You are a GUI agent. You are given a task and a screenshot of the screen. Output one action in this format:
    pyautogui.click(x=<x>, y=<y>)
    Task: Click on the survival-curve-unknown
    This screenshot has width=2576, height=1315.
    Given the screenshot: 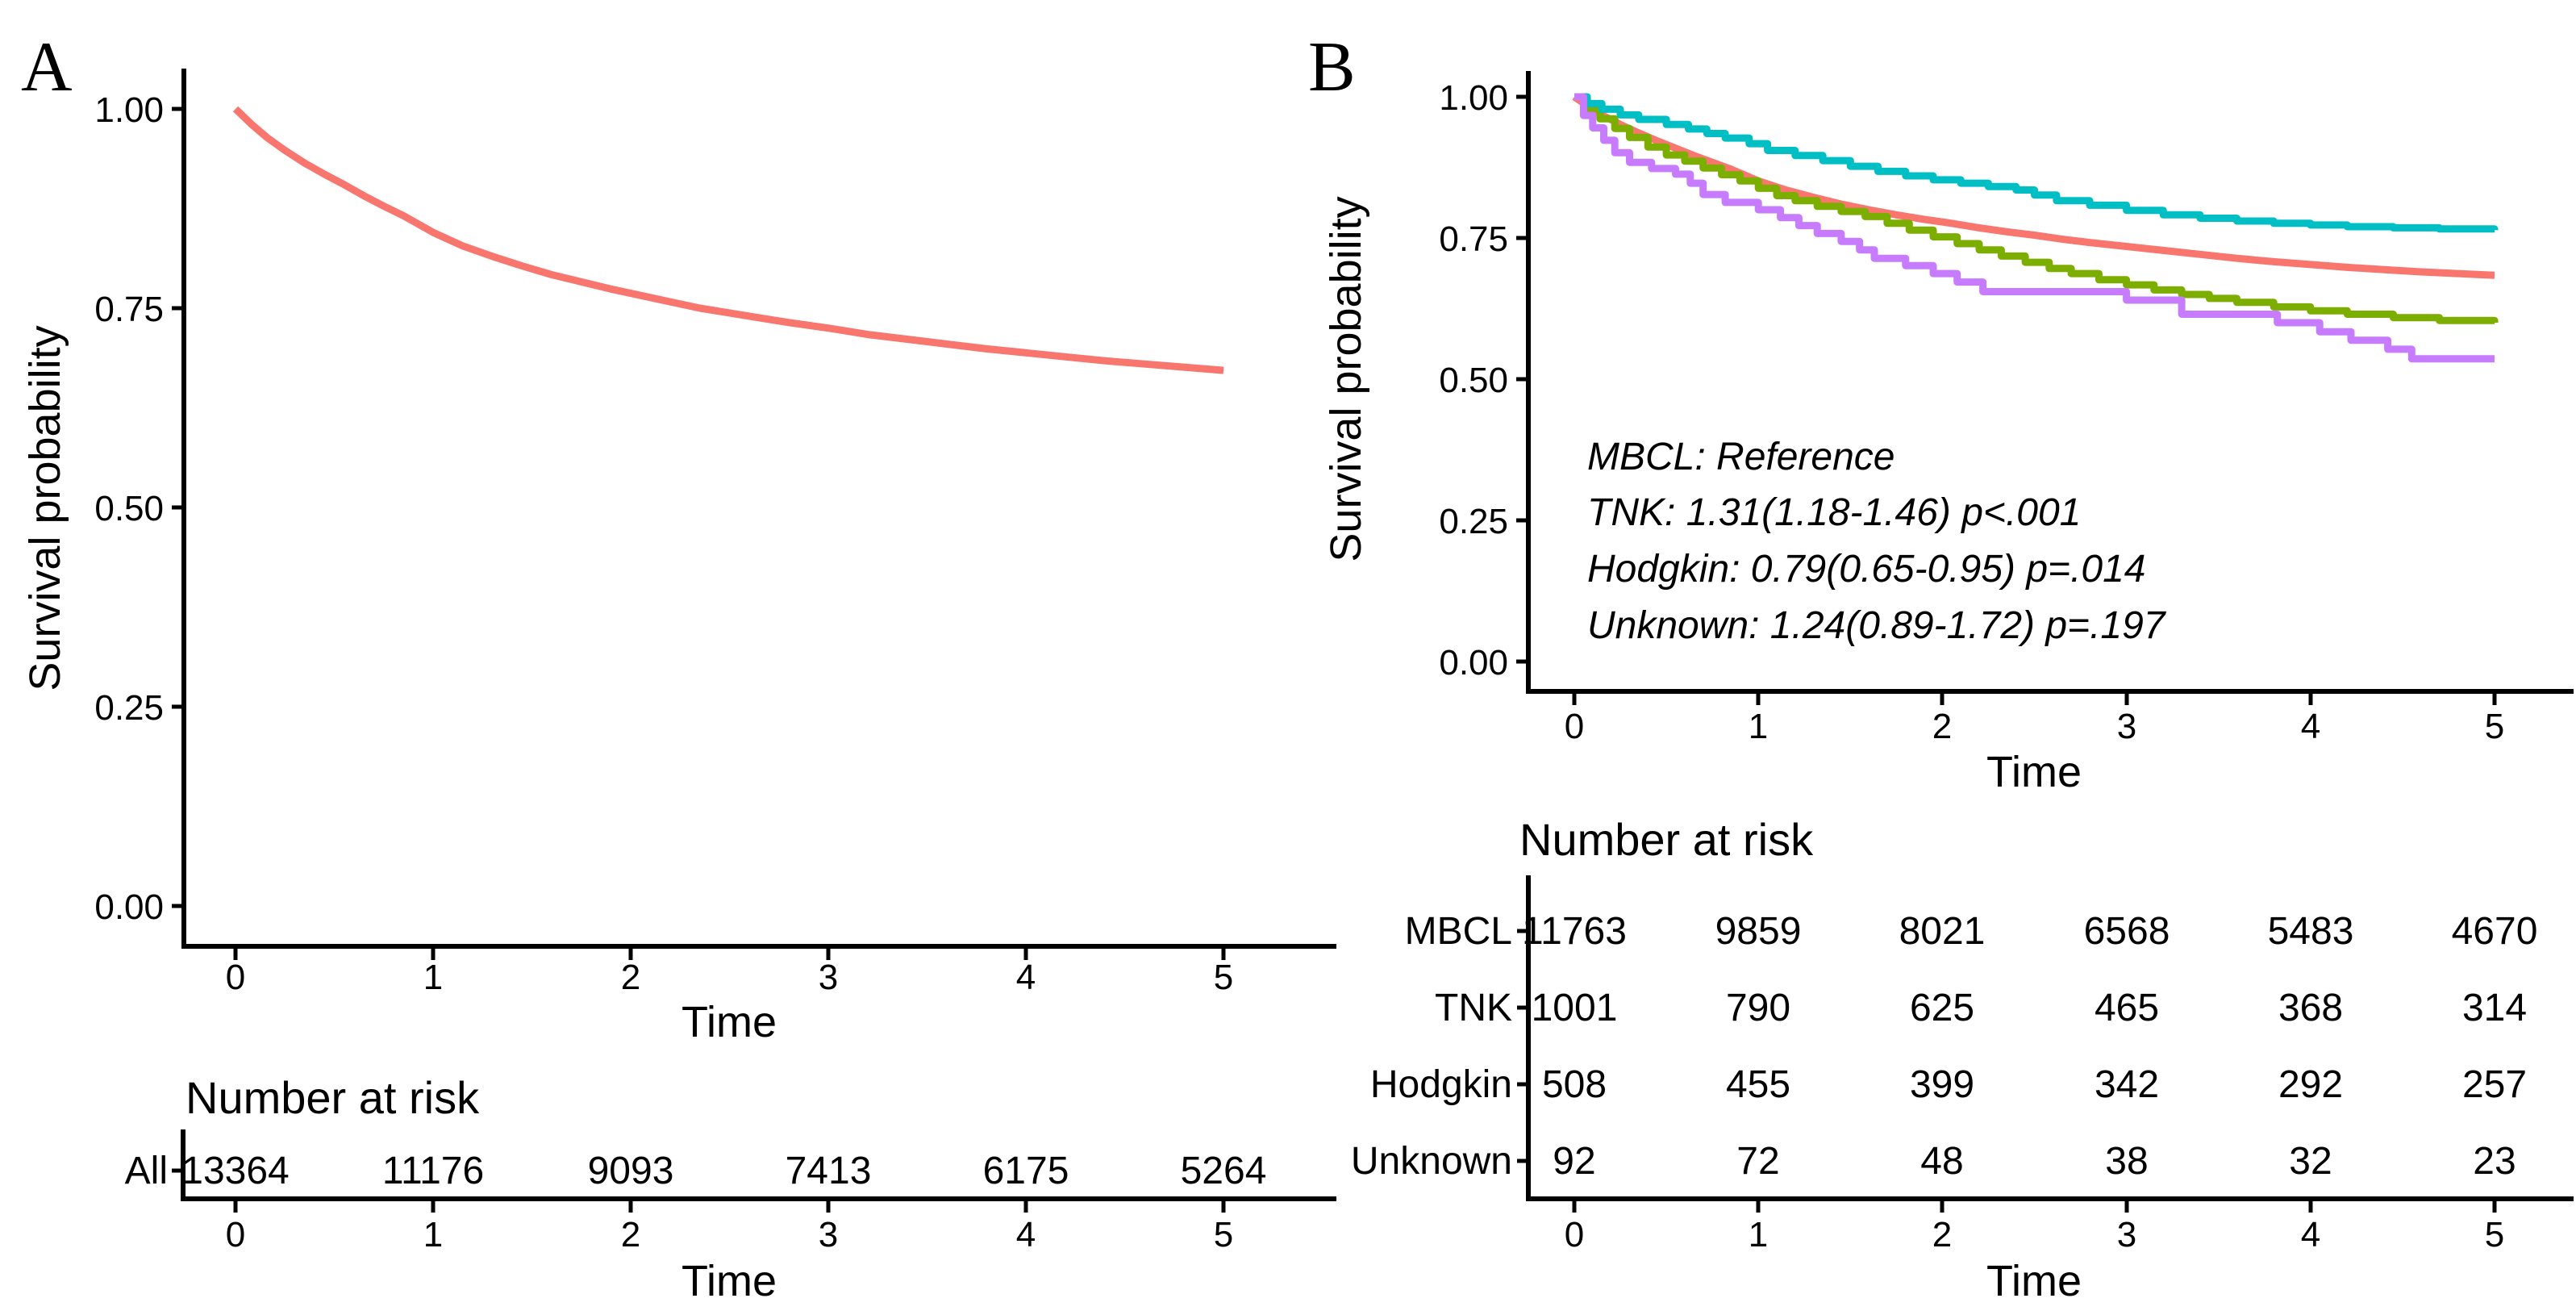 What is the action you would take?
    pyautogui.click(x=2034, y=228)
    